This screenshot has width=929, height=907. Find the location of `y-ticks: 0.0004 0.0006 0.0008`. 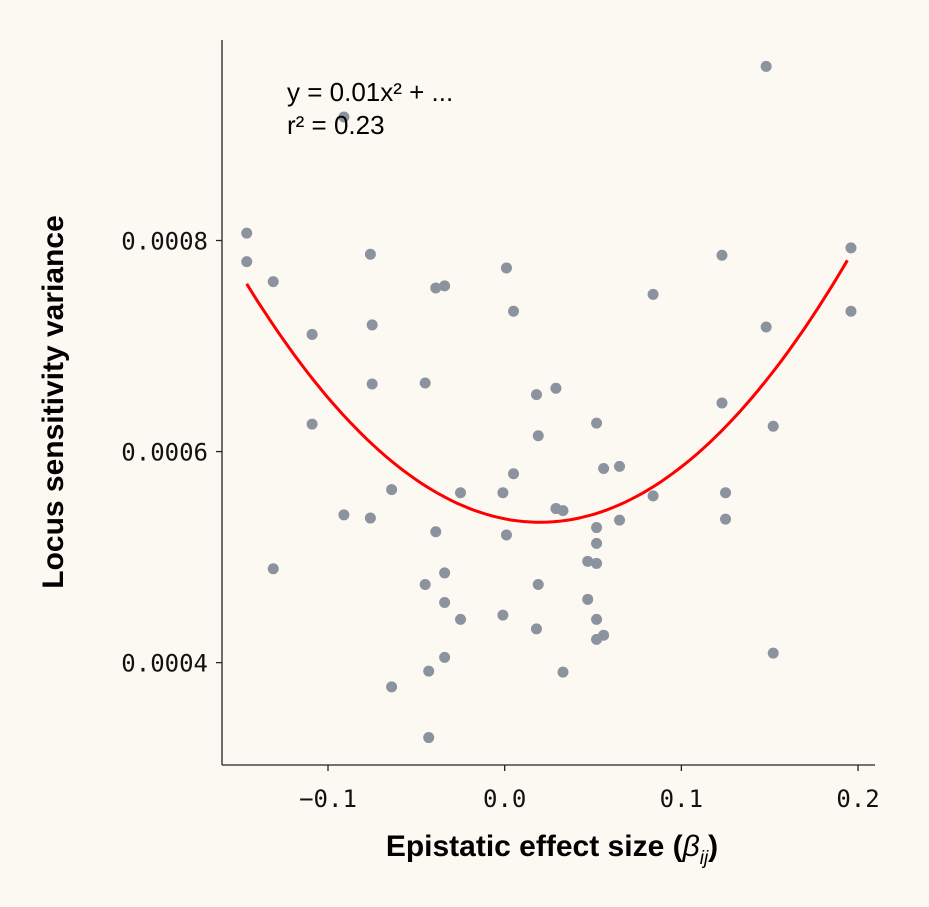

y-ticks: 0.0004 0.0006 0.0008 is located at coordinates (171, 453).